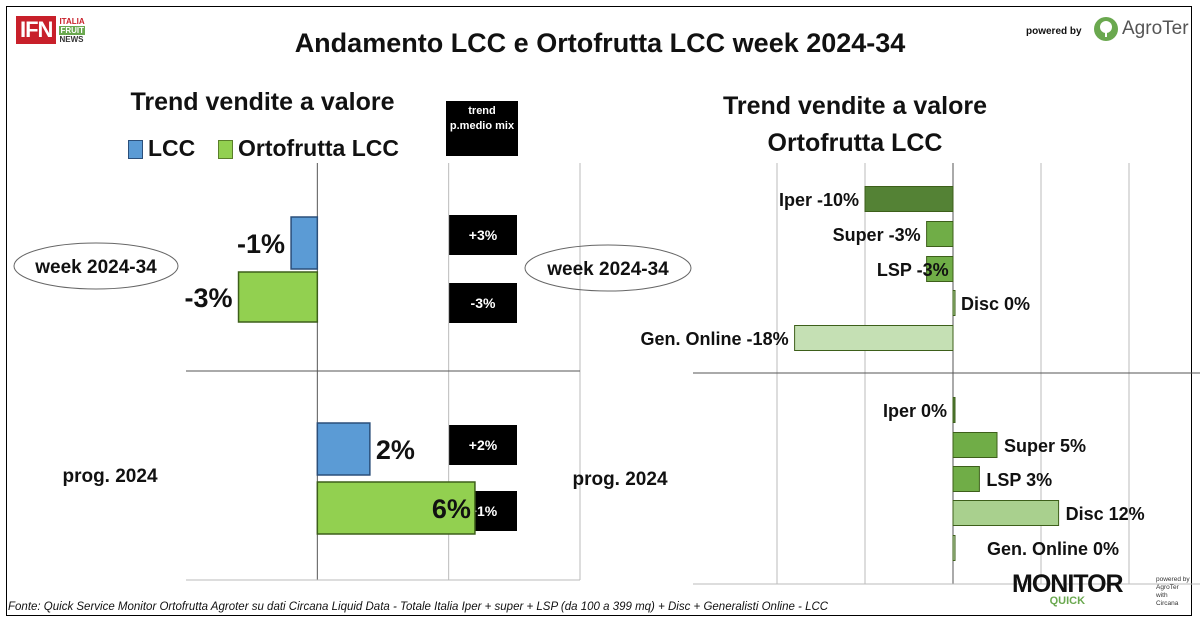 The image size is (1200, 623). Describe the element at coordinates (1068, 584) in the screenshot. I see `monitor-label: MONITOR` at that location.